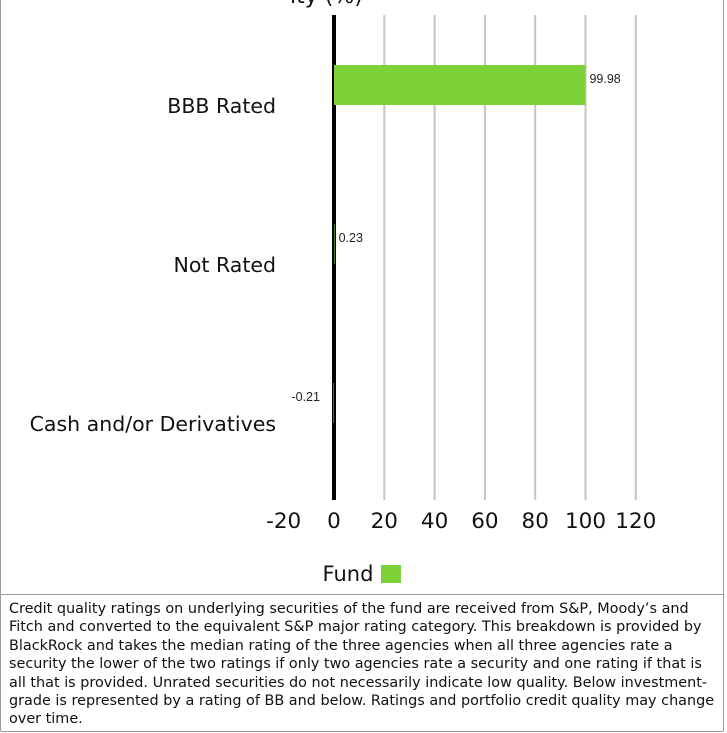 The image size is (727, 733). Describe the element at coordinates (334, 521) in the screenshot. I see `x-tick-label: 0` at that location.